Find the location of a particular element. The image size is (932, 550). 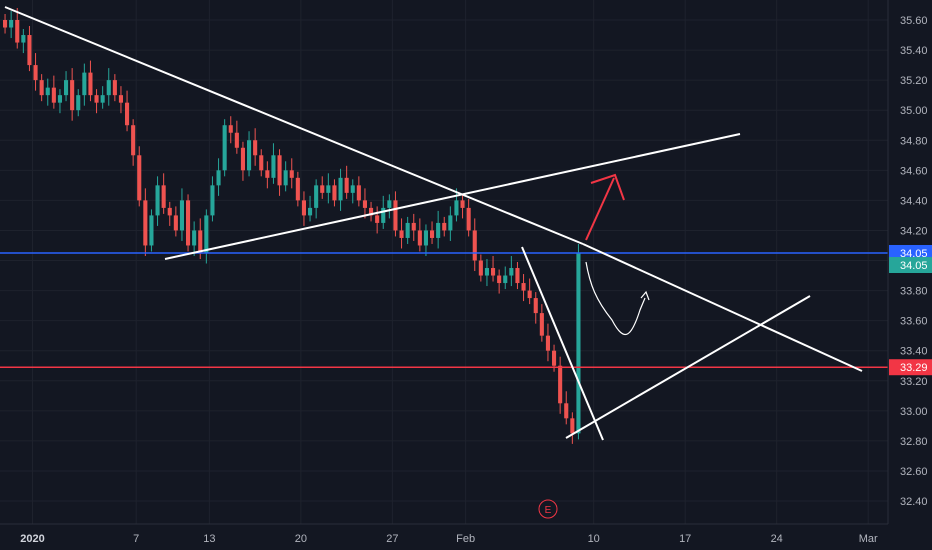

projected-path-curve is located at coordinates (615, 298).